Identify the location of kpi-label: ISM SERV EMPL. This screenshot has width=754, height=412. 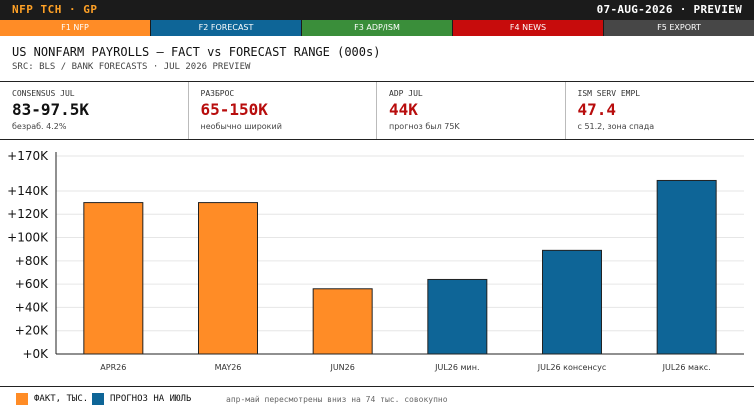
(609, 93).